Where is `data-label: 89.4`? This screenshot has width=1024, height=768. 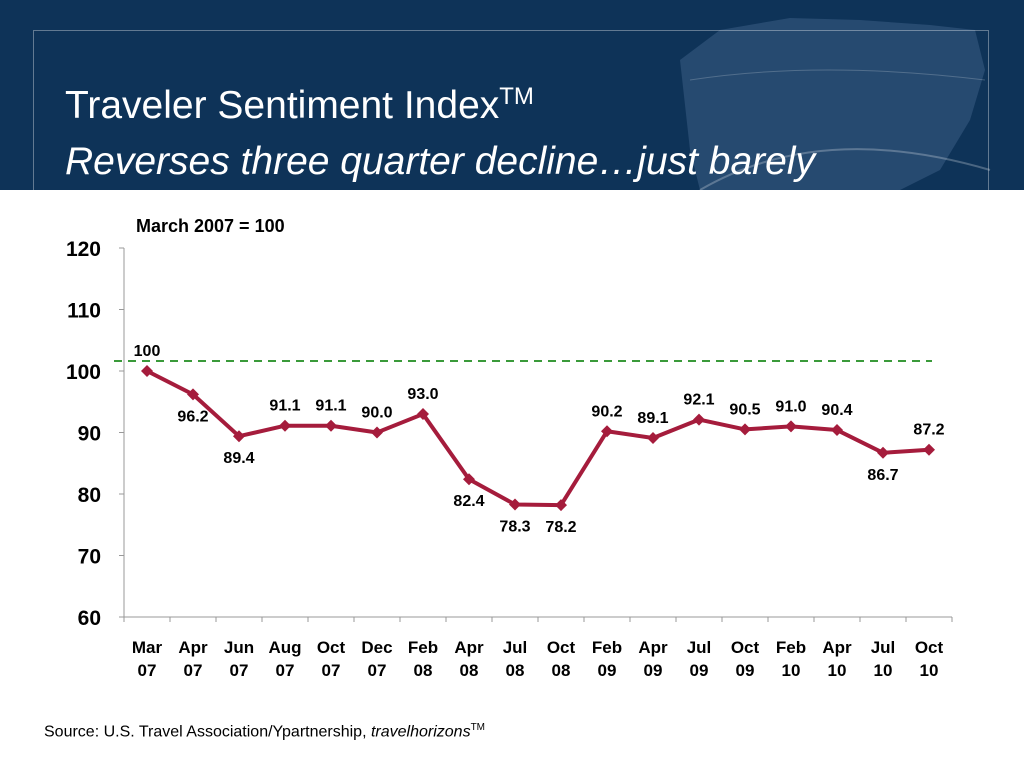 data-label: 89.4 is located at coordinates (238, 458).